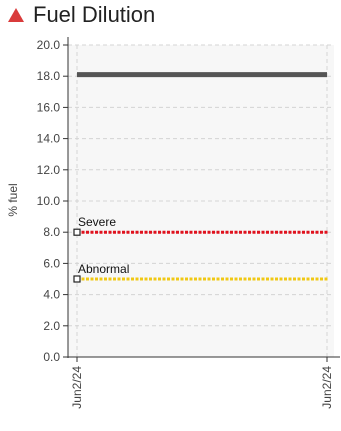 The height and width of the screenshot is (431, 341). I want to click on chart-title: Fuel Dilution, so click(81, 15).